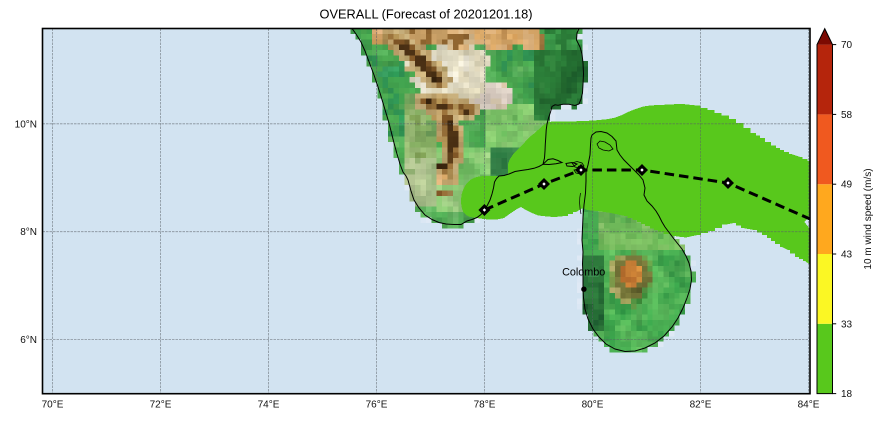 Image resolution: width=880 pixels, height=421 pixels. I want to click on svg-text: 6°N, so click(28, 340).